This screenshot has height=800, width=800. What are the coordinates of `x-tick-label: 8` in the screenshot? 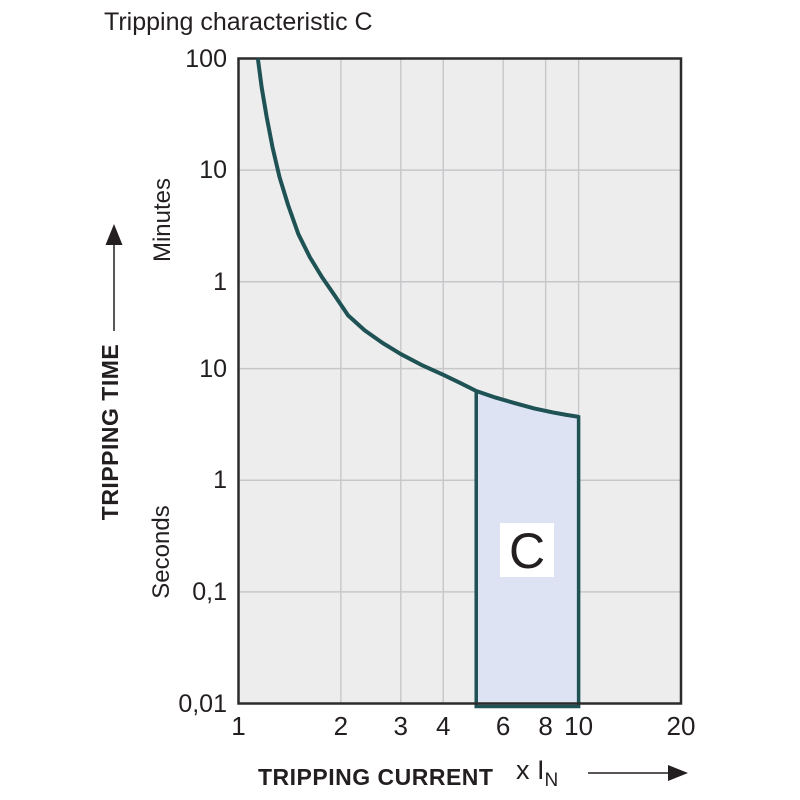 It's located at (545, 726).